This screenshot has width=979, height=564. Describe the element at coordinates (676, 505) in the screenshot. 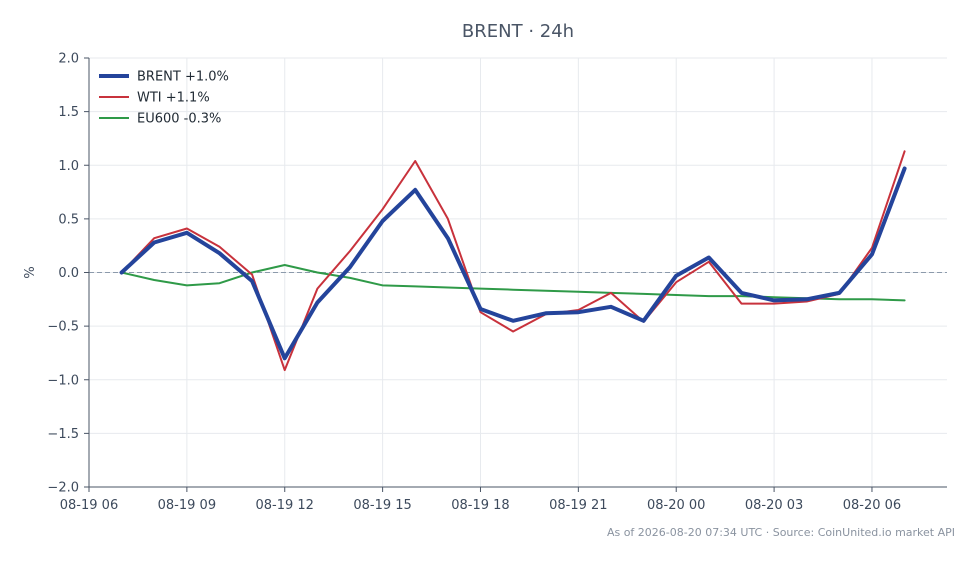

I see `x-tick-label: 08-20 00` at that location.